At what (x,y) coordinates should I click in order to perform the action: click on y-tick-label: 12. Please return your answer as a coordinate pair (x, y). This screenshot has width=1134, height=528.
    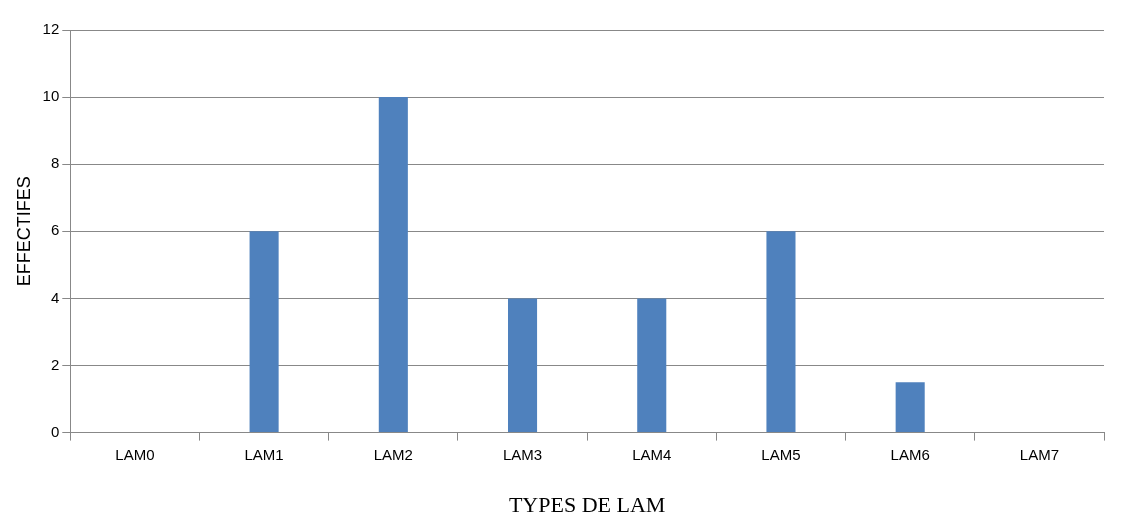
    Looking at the image, I should click on (51, 29).